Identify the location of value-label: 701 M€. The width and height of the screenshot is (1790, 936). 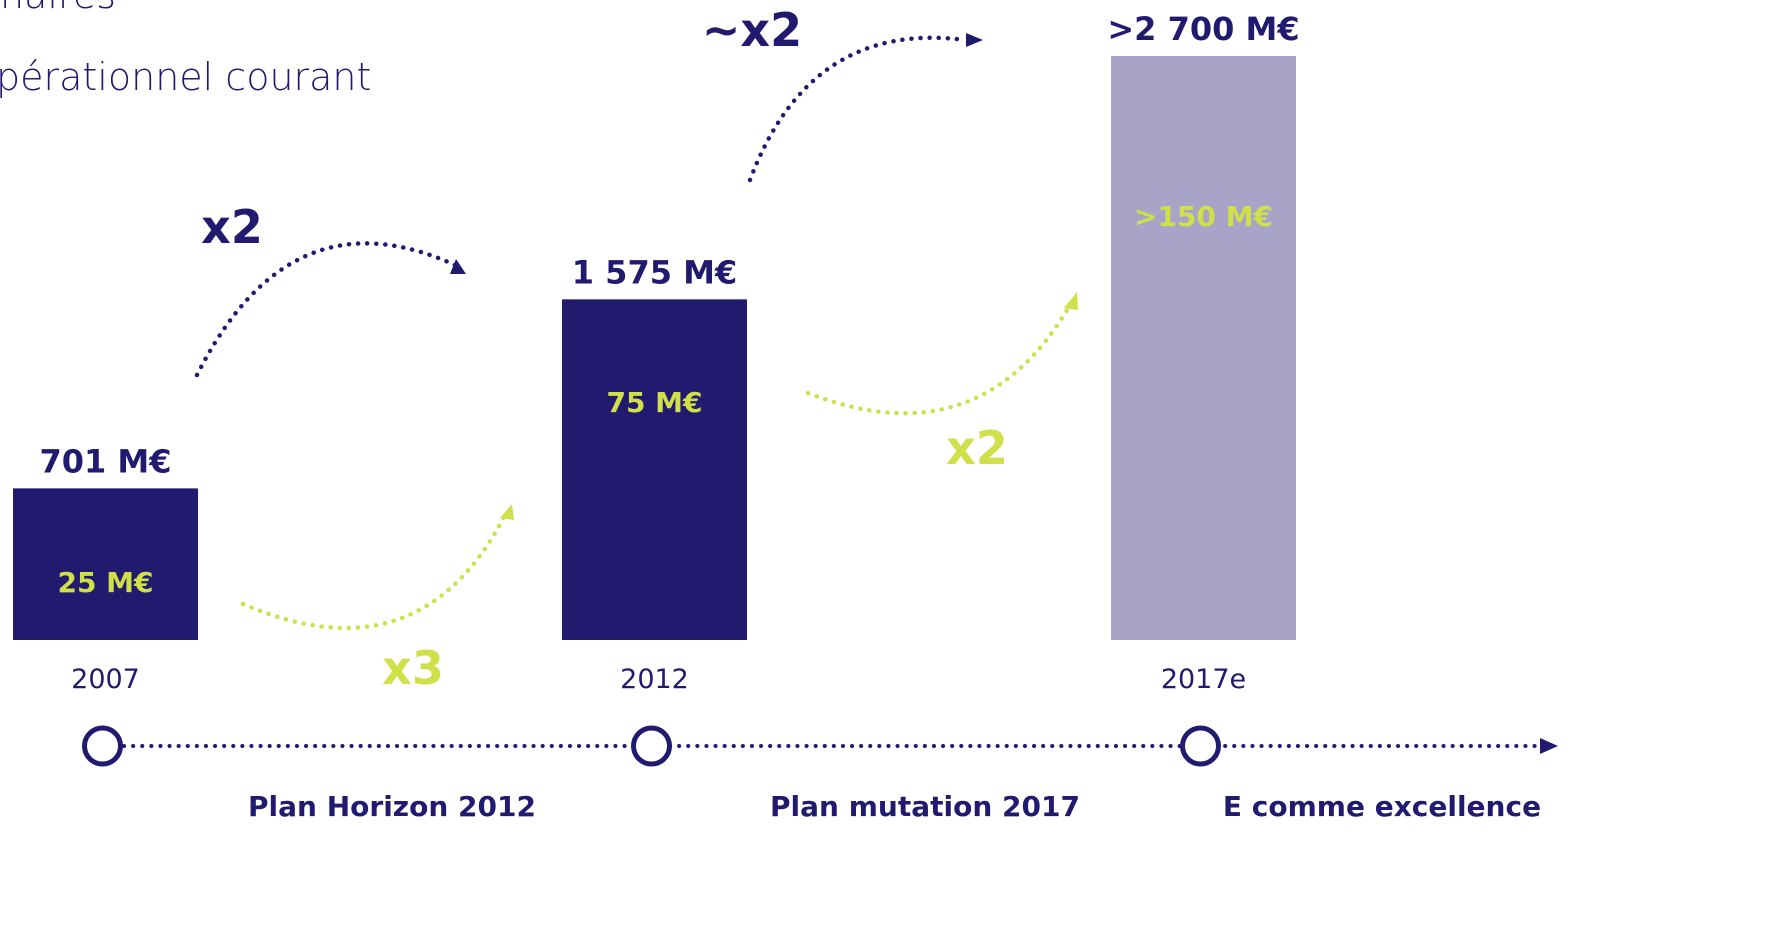
(105, 461).